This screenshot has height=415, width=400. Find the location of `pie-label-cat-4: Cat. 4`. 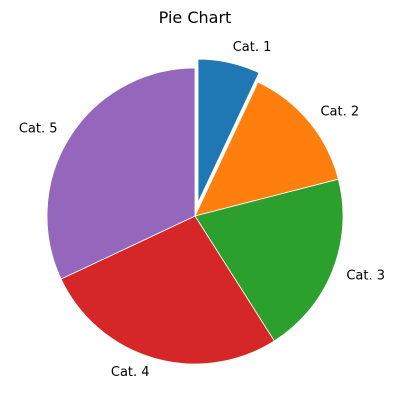

pie-label-cat-4: Cat. 4 is located at coordinates (130, 372).